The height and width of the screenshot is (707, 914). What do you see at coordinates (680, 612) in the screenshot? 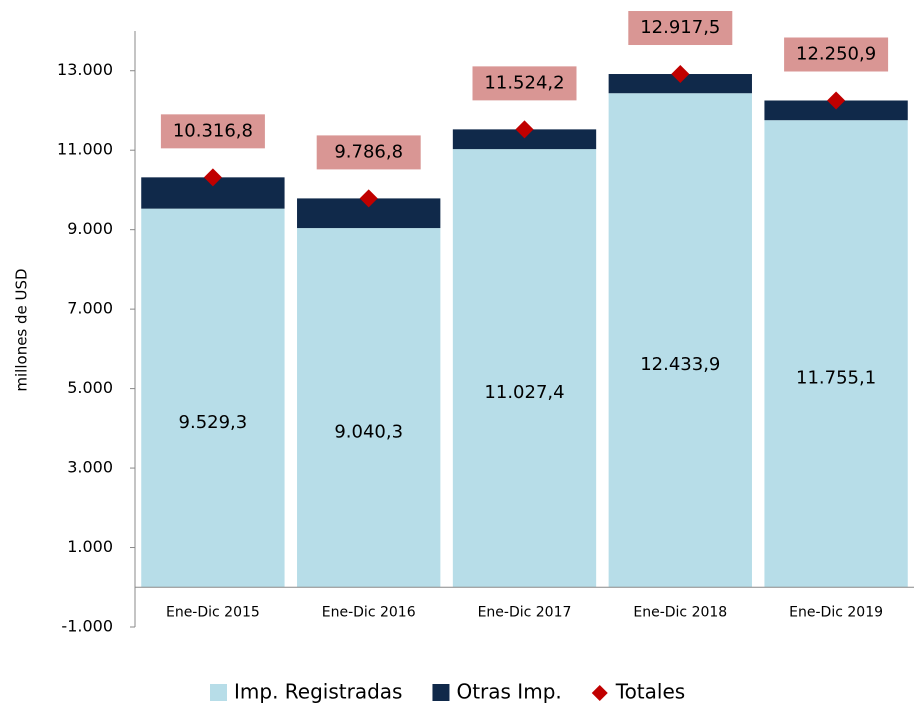
I see `x-tick-label: Ene-Dic 2018` at bounding box center [680, 612].